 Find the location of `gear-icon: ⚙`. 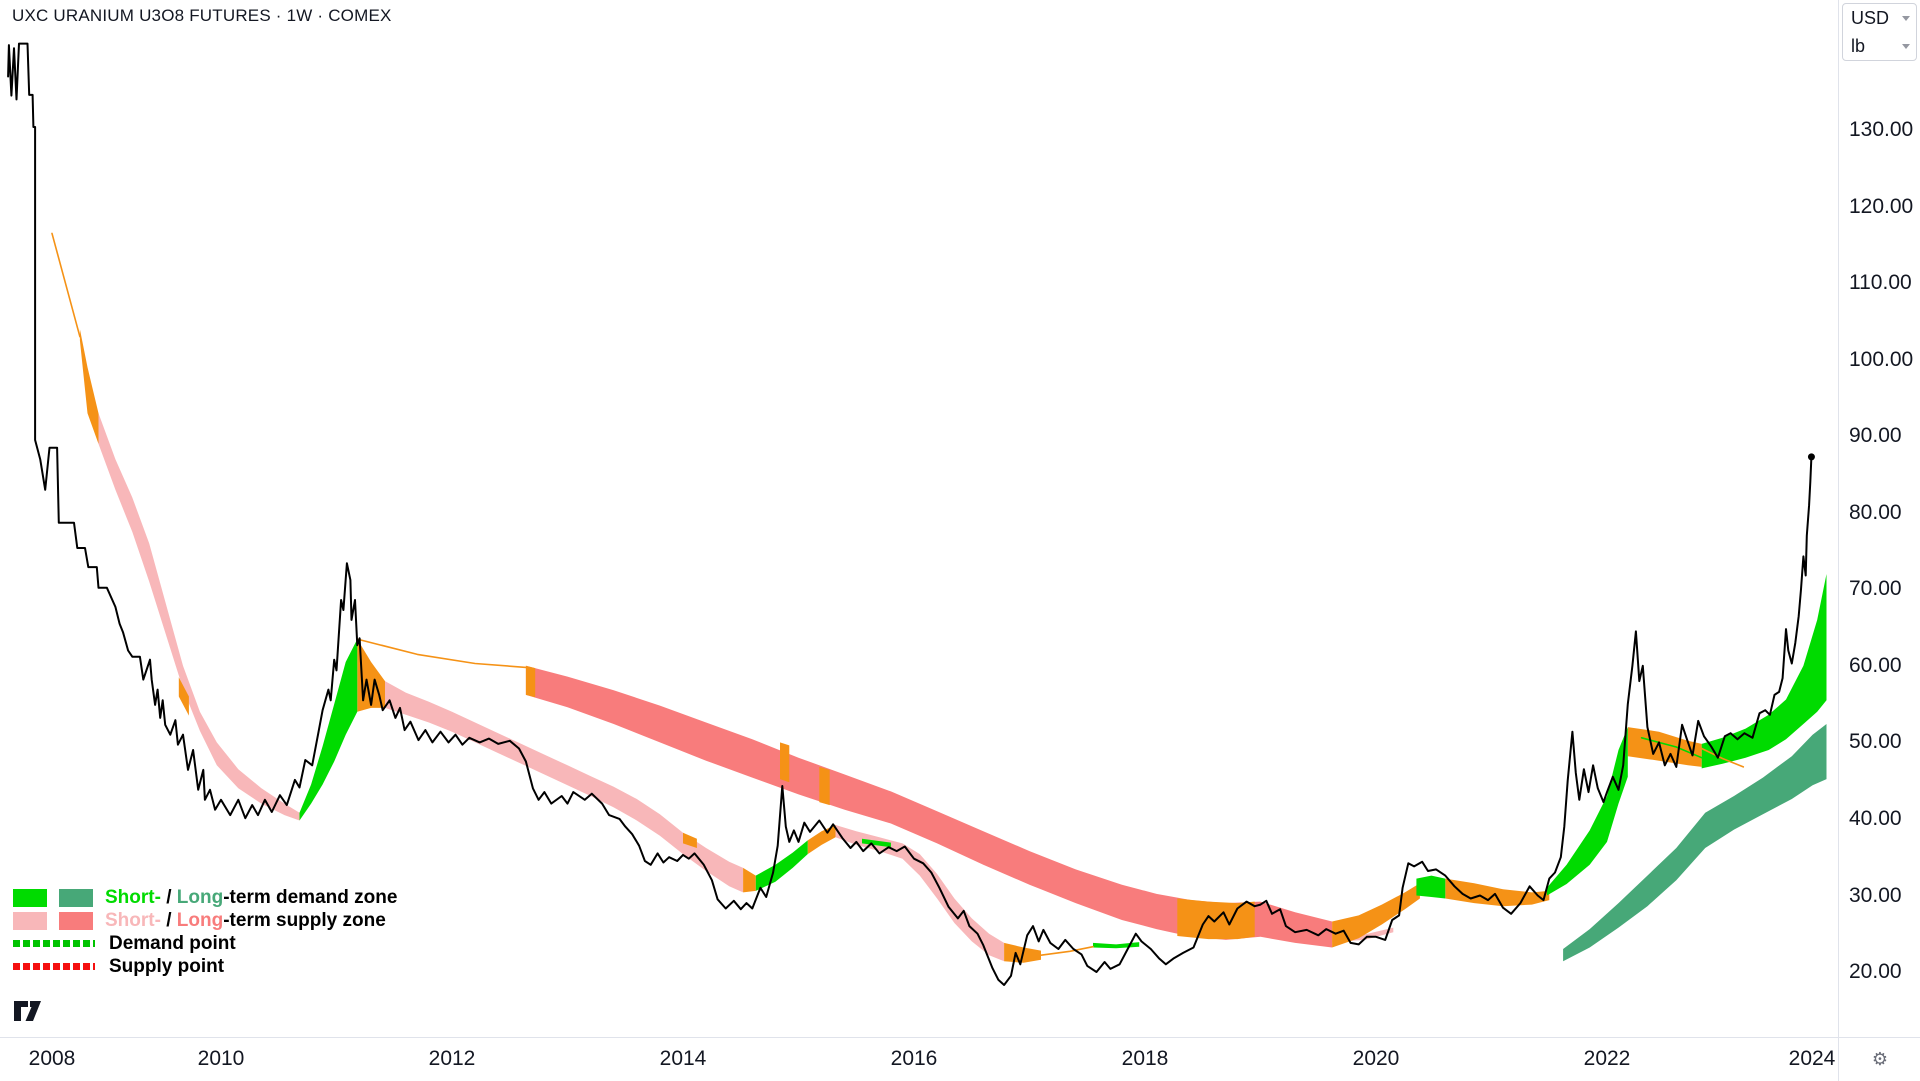

gear-icon: ⚙ is located at coordinates (1880, 1059).